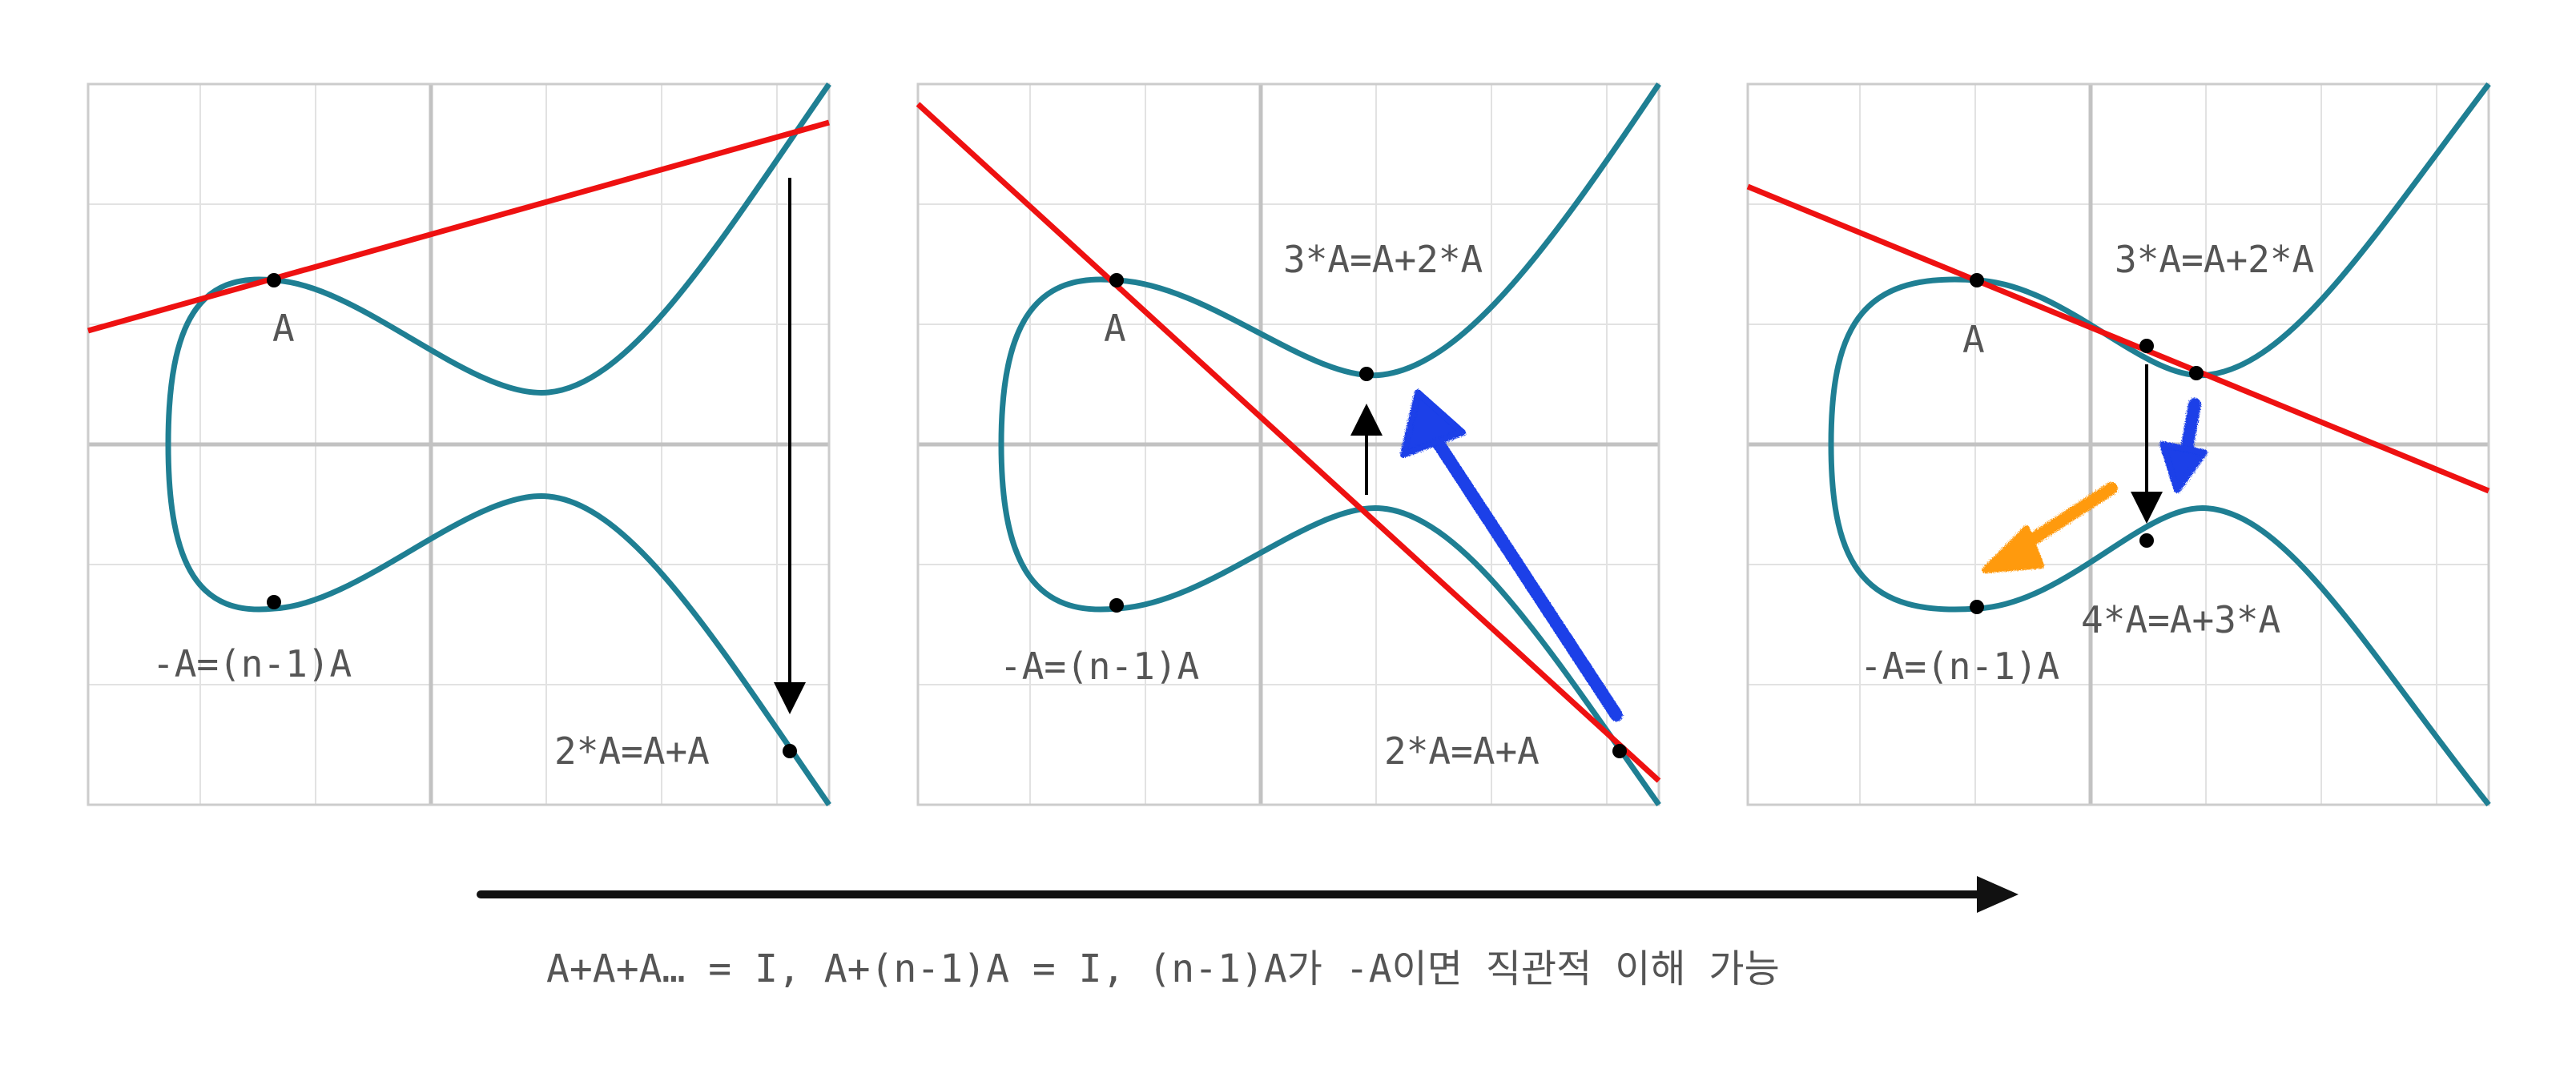 Image resolution: width=2576 pixels, height=1073 pixels. I want to click on orange-arrow-icon, so click(2050, 527).